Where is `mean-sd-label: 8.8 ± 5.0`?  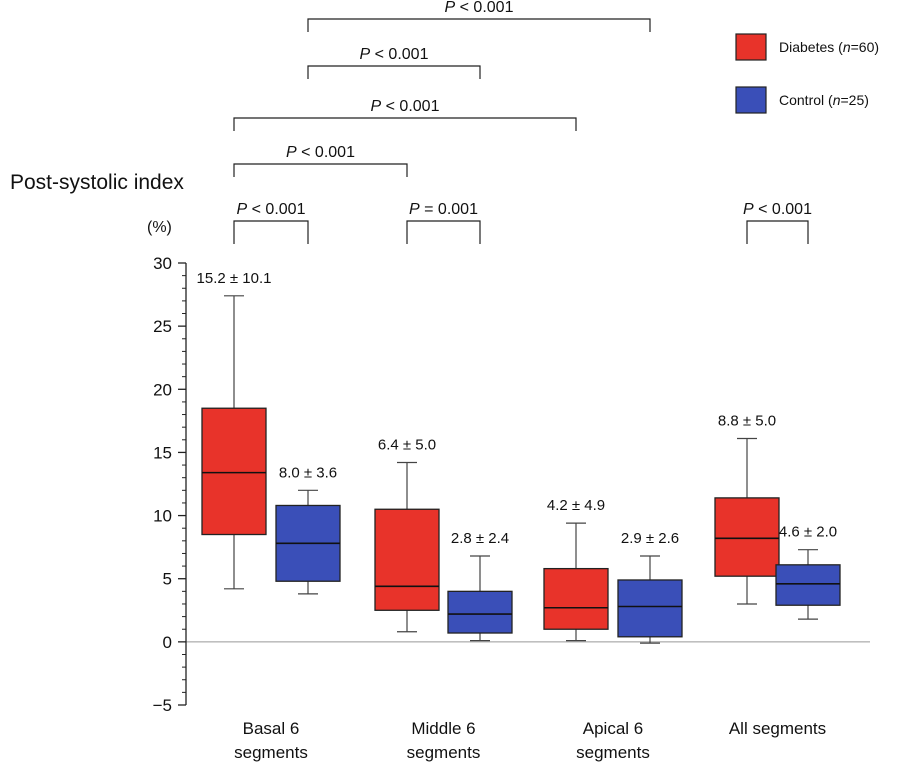
mean-sd-label: 8.8 ± 5.0 is located at coordinates (747, 421).